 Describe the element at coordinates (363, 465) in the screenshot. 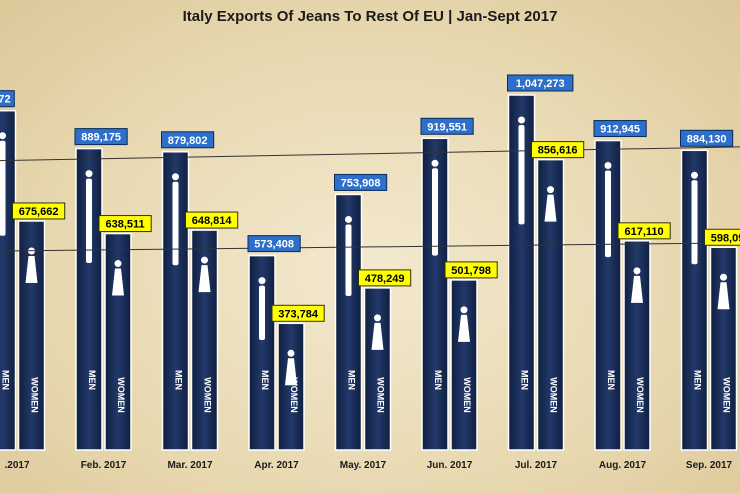

I see `category-label: May. 2017` at that location.